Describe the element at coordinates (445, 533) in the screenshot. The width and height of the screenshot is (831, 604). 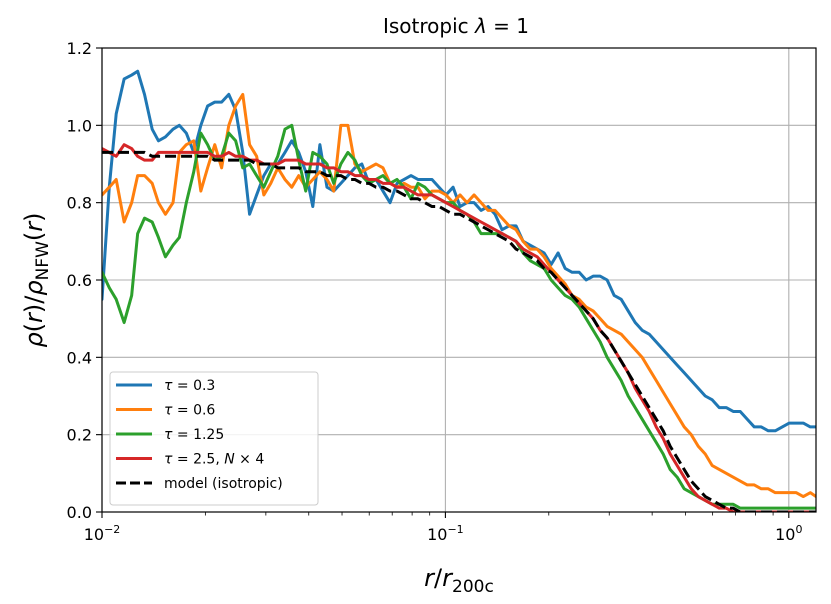
I see `x-tick-label: 10⁻¹` at that location.